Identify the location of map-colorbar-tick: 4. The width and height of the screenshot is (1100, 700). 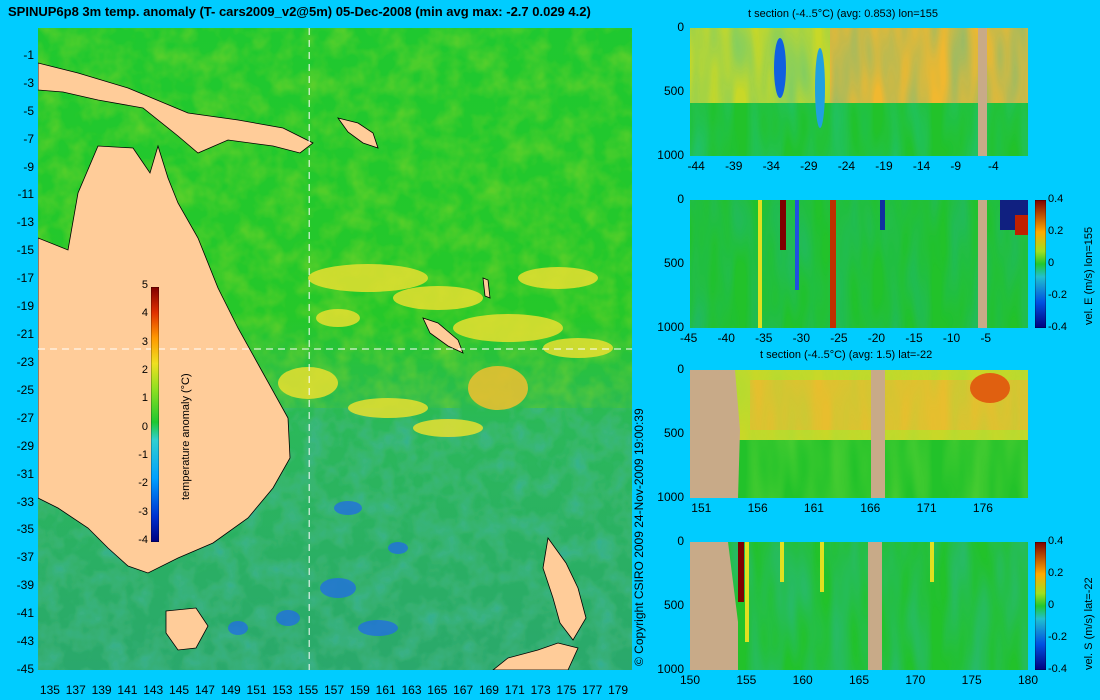
(144, 313).